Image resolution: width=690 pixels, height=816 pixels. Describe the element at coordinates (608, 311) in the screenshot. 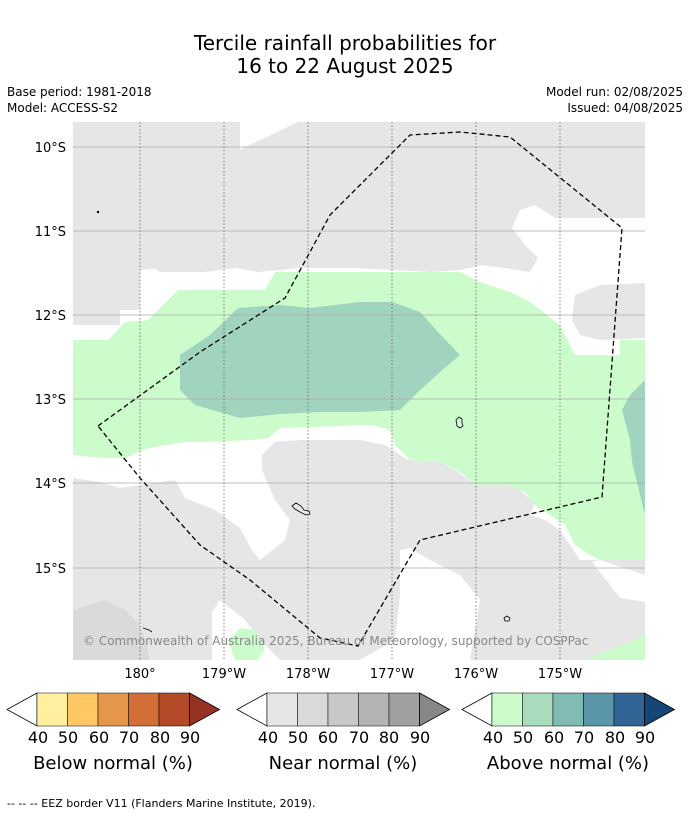

I see `near-normal-region-east` at that location.